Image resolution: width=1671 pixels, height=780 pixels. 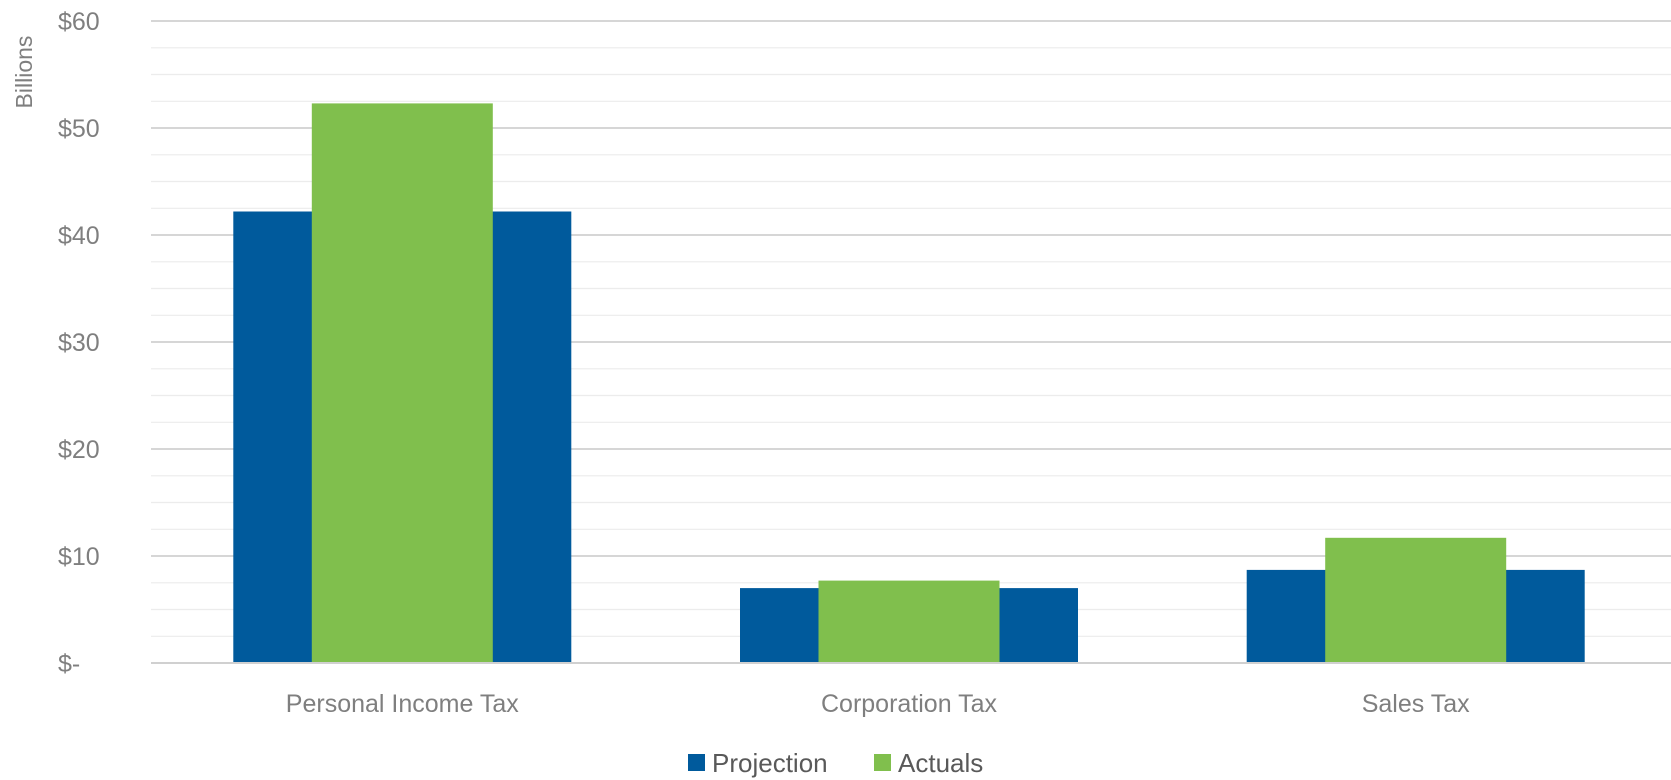 What do you see at coordinates (69, 664) in the screenshot?
I see `y-tick-label: $-` at bounding box center [69, 664].